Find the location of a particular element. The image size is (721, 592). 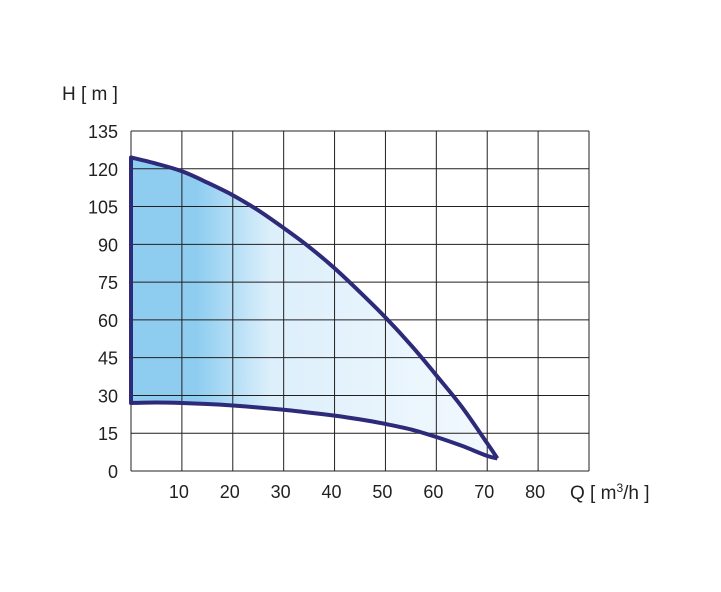

y-tick-label: 90 is located at coordinates (108, 245).